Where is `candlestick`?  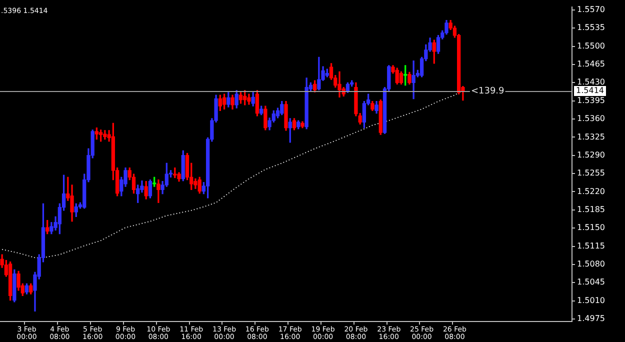 candlestick is located at coordinates (414, 80).